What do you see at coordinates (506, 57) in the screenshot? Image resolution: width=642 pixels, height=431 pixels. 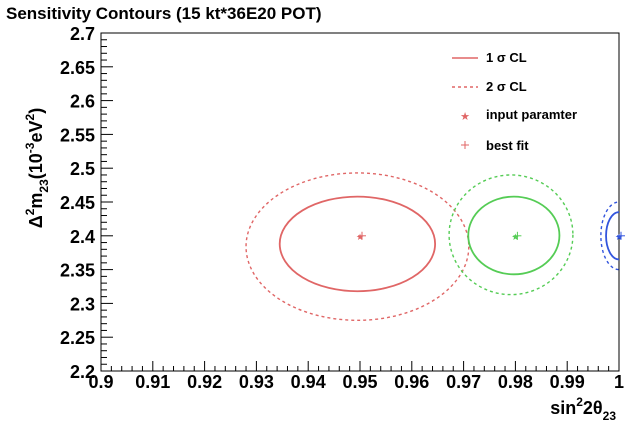 I see `legend-1sigma-label: 1 σ CL` at bounding box center [506, 57].